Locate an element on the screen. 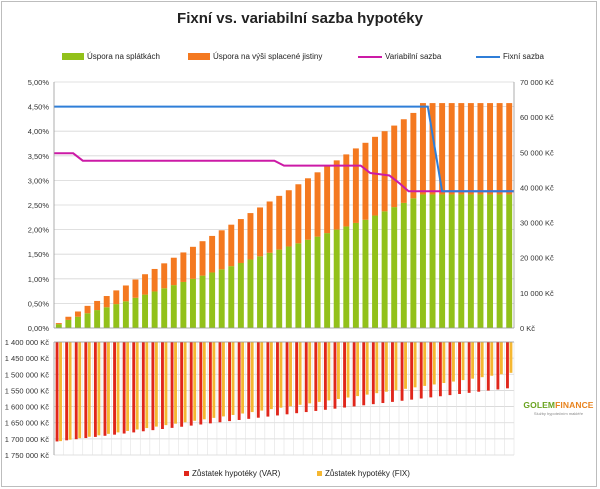  bottom-axis-tick-label: 1 650 000 Kč is located at coordinates (27, 423).